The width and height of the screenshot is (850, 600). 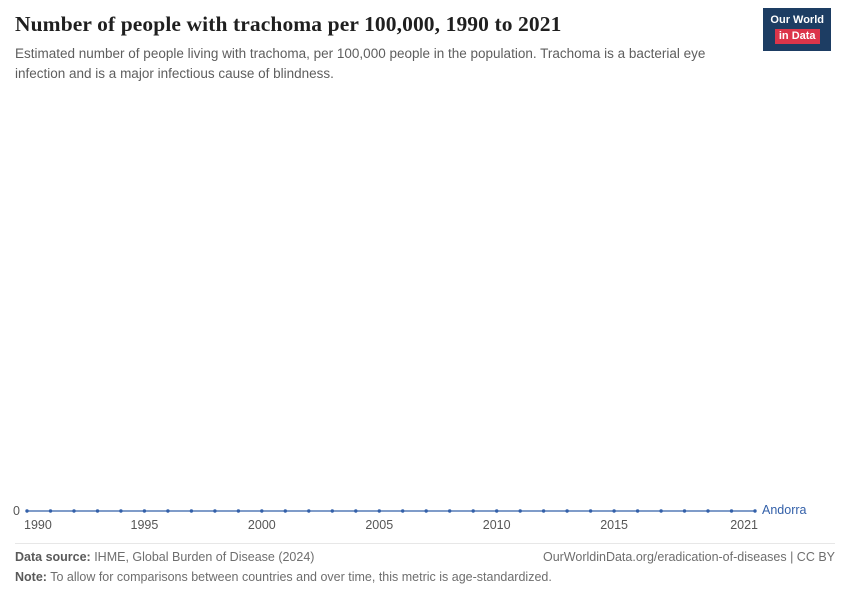 What do you see at coordinates (797, 20) in the screenshot?
I see `owid-logo-line1: Our World` at bounding box center [797, 20].